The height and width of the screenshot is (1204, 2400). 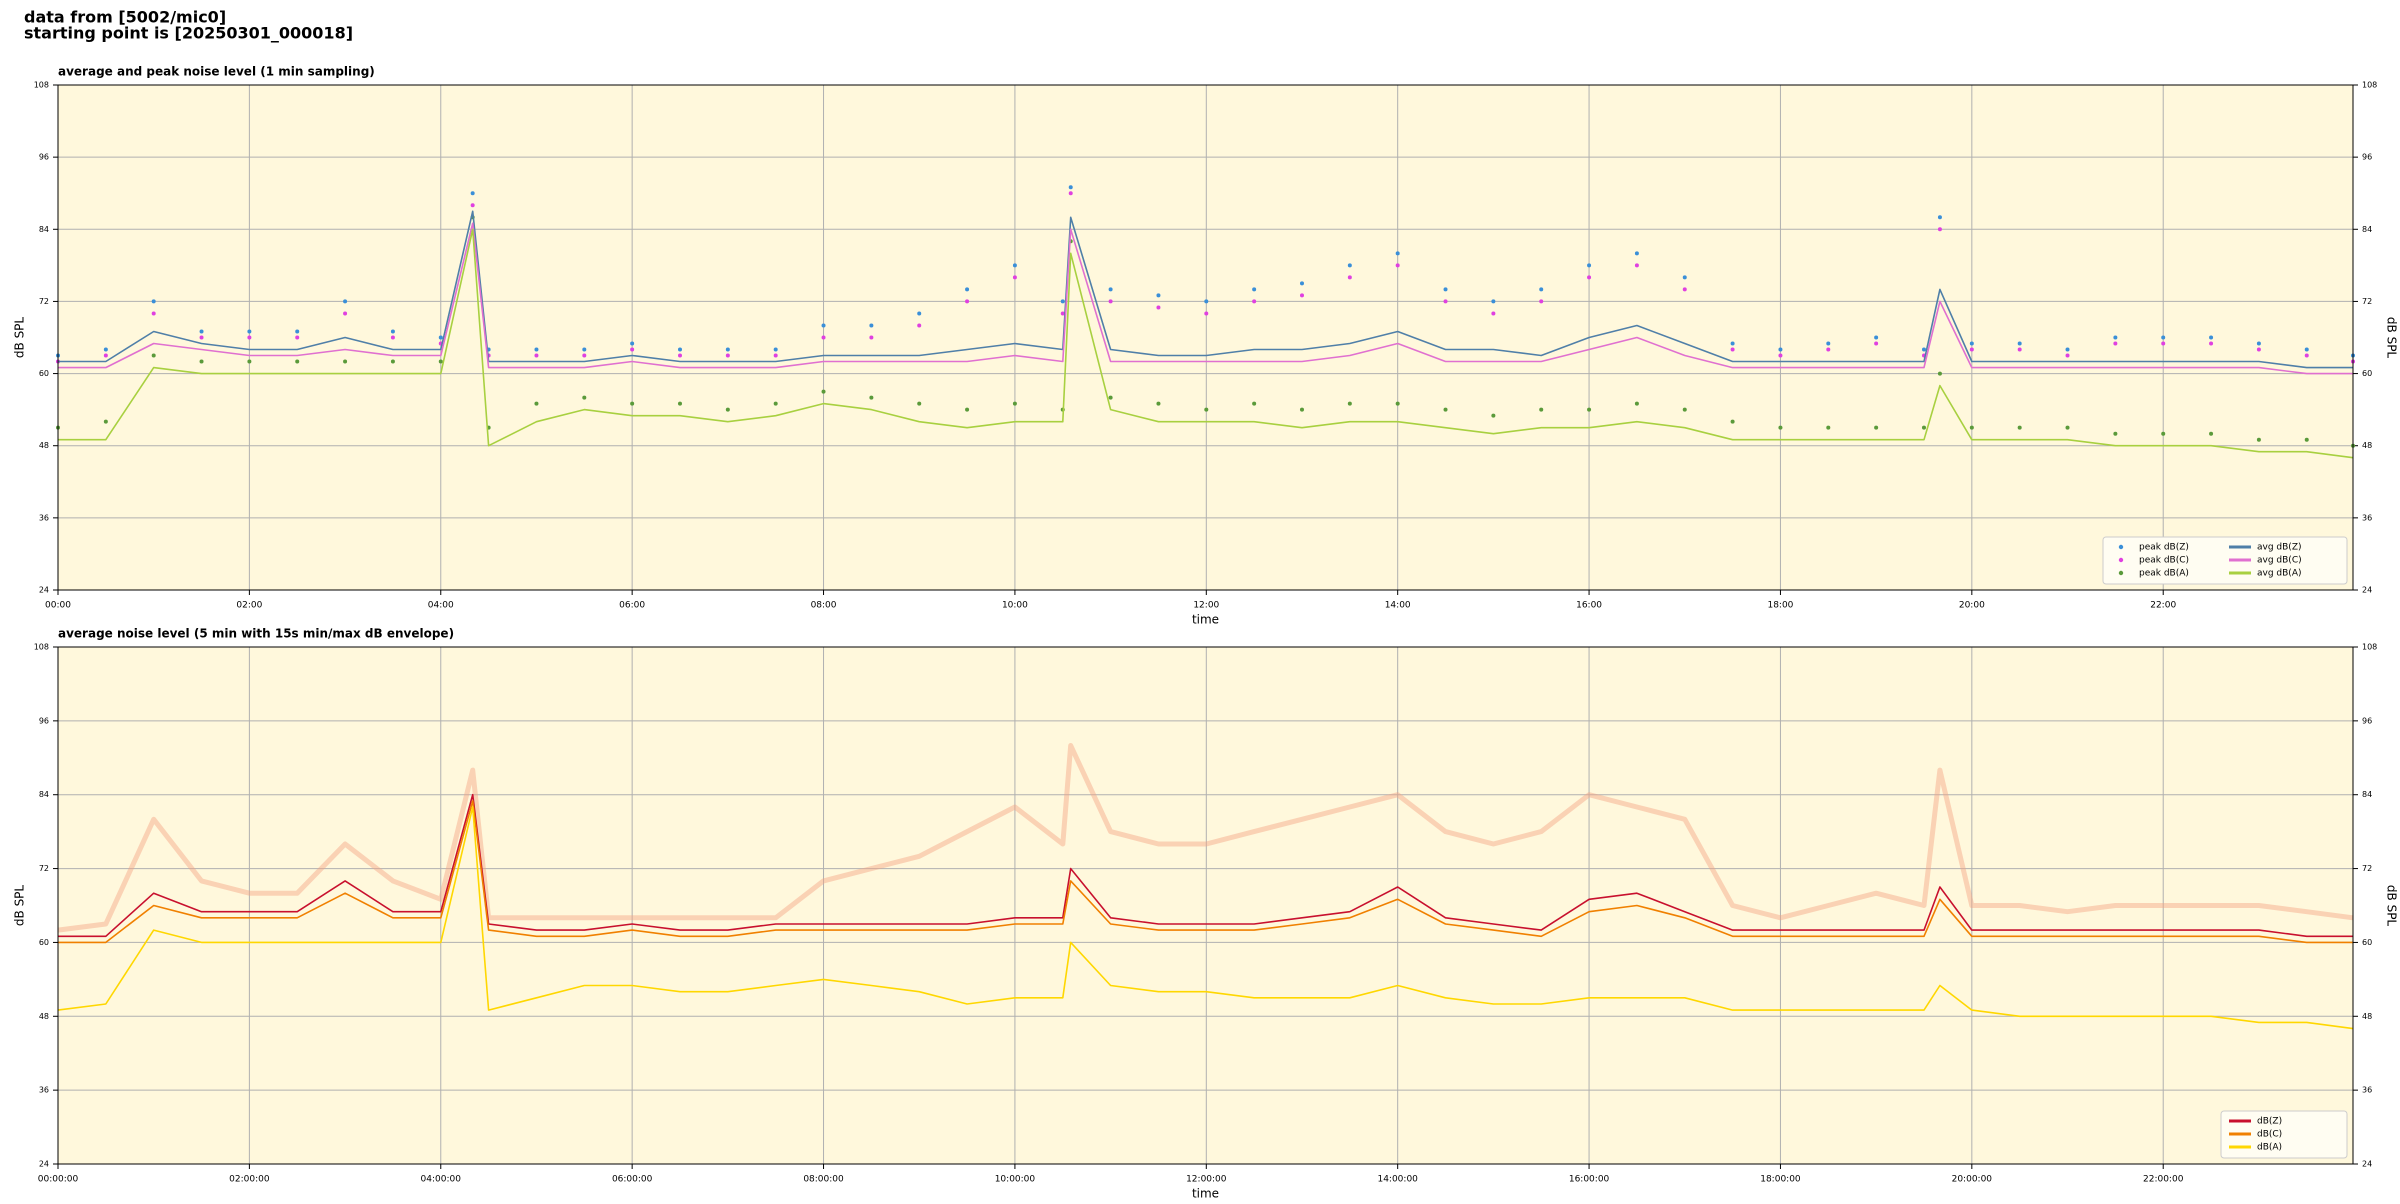 What do you see at coordinates (2279, 574) in the screenshot?
I see `legend-label: avg dB(A)` at bounding box center [2279, 574].